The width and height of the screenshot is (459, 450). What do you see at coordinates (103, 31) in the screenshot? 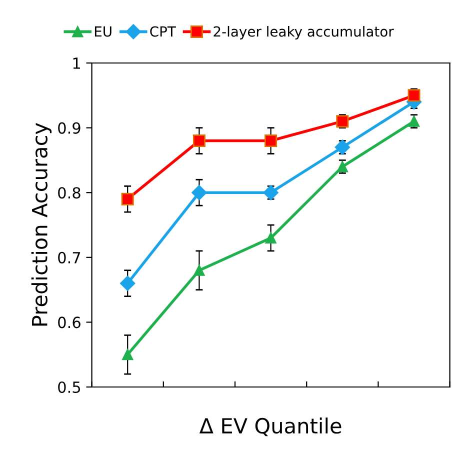
I see `legend-label: EU` at bounding box center [103, 31].